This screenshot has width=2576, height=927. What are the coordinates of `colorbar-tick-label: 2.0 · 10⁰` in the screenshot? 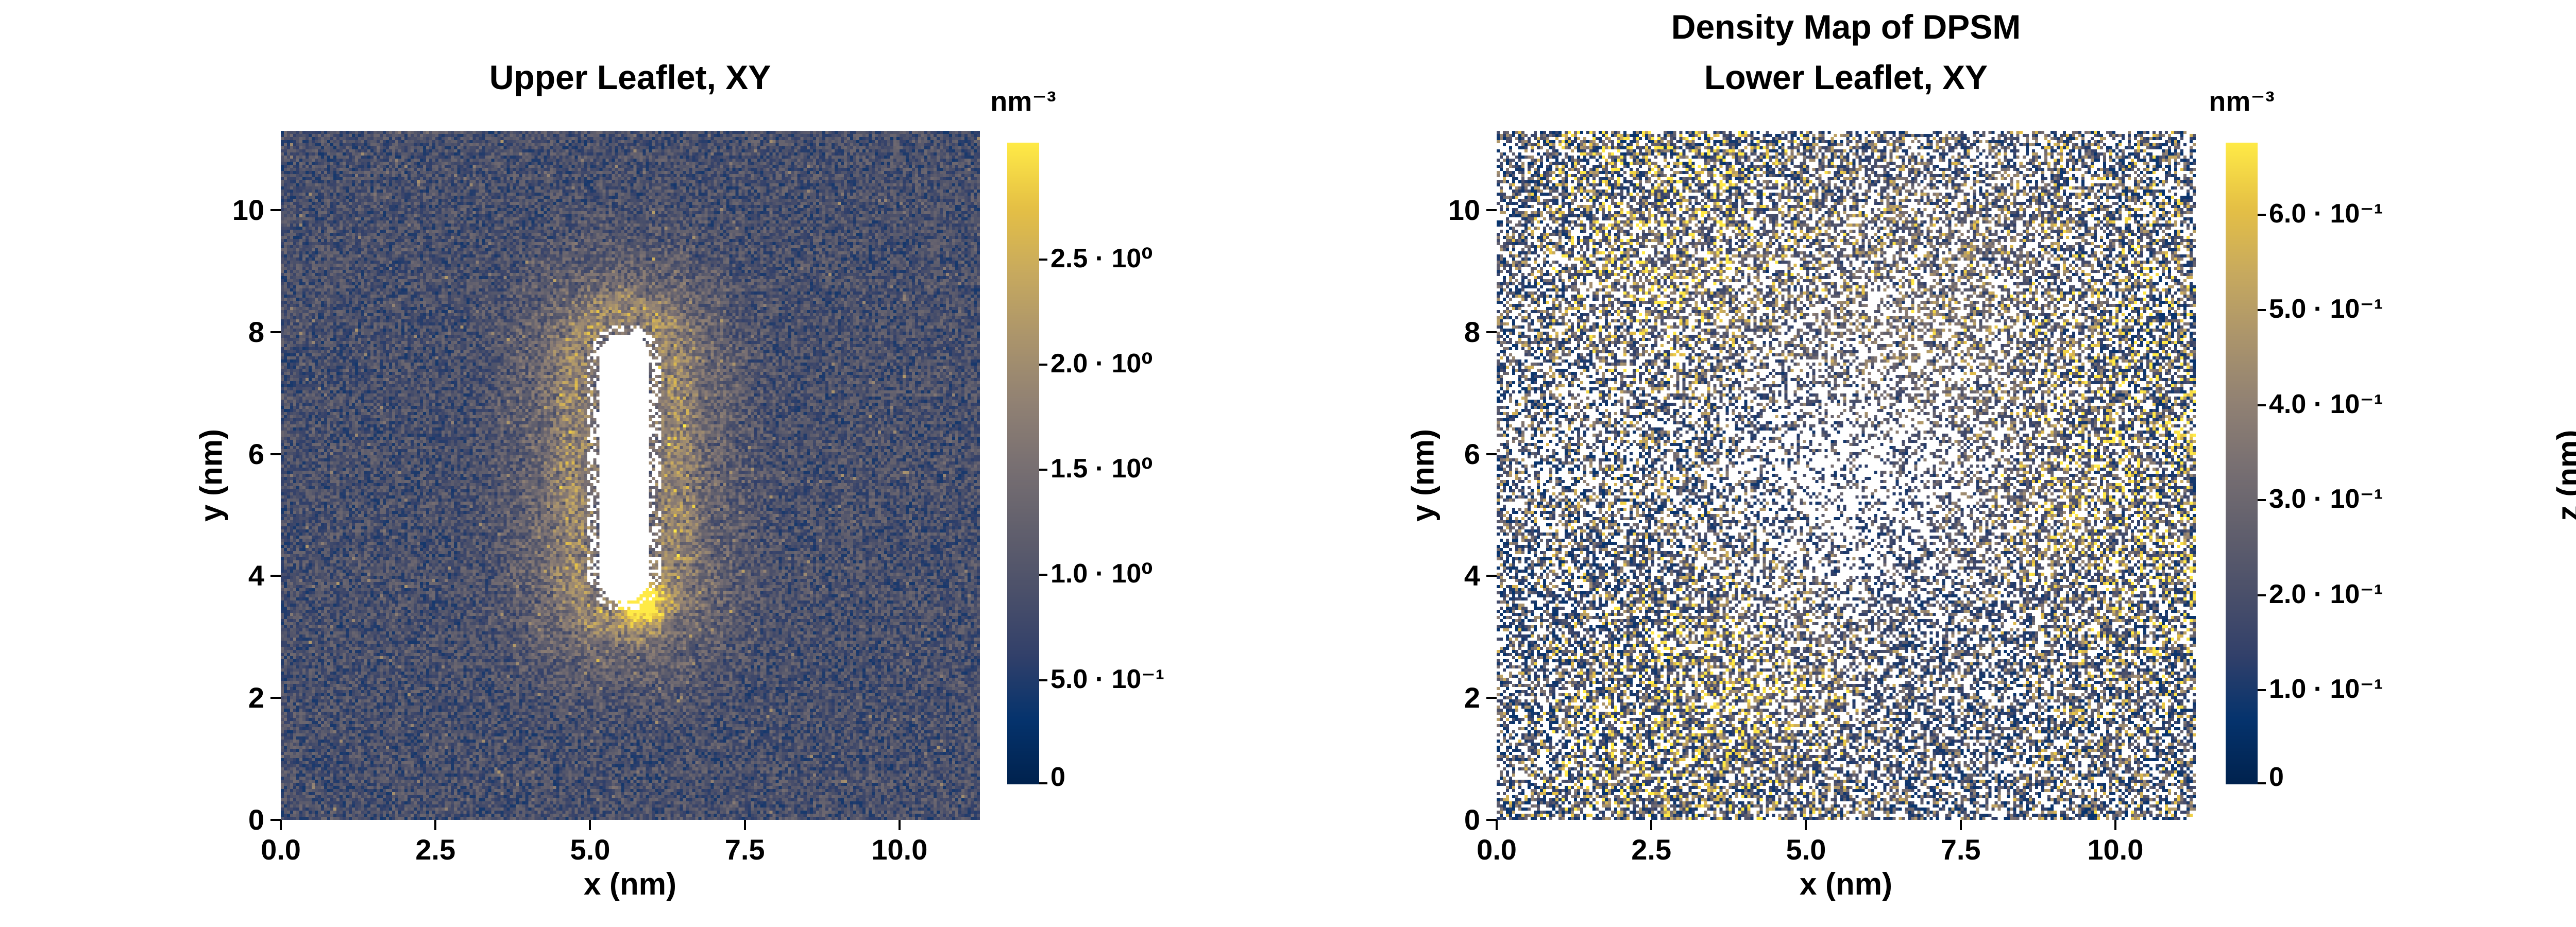 It's located at (1102, 363).